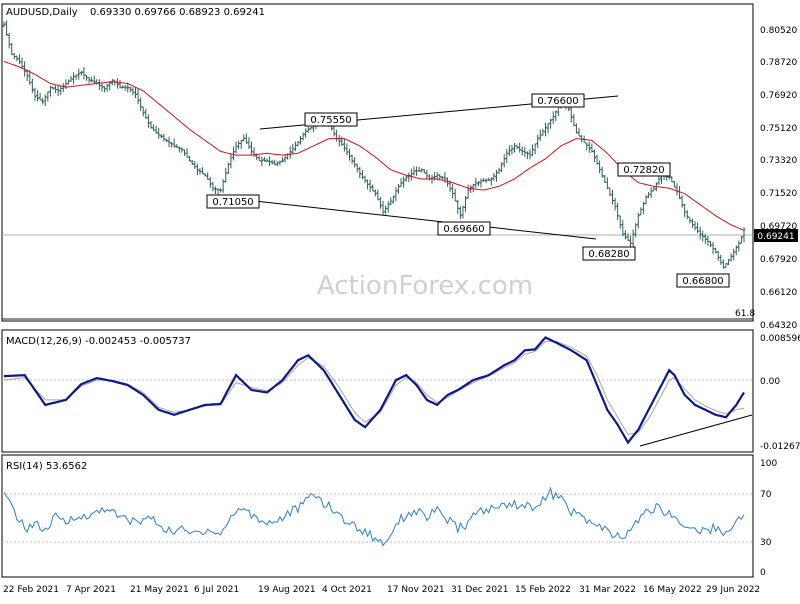  What do you see at coordinates (287, 590) in the screenshot?
I see `x-tick: 19 Aug 2021` at bounding box center [287, 590].